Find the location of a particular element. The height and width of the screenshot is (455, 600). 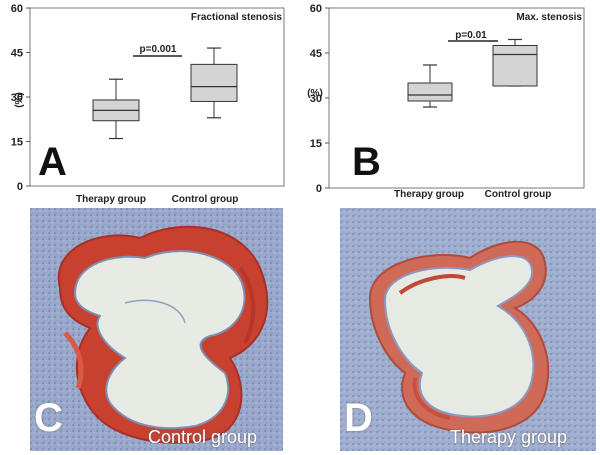

panel-letter: A is located at coordinates (52, 162).